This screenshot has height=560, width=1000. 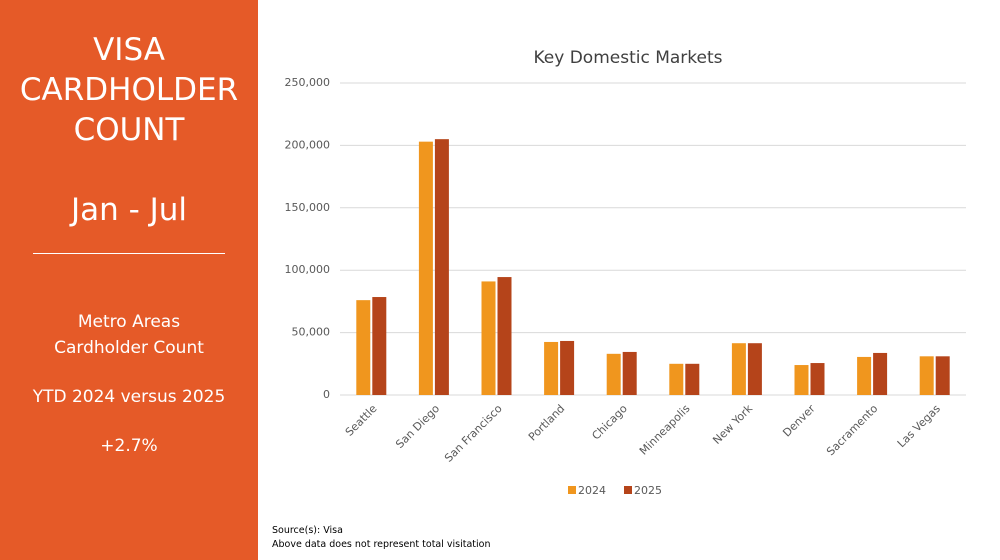 I want to click on panel-subtitle: Metro Areas Cardholder Count, so click(x=129, y=335).